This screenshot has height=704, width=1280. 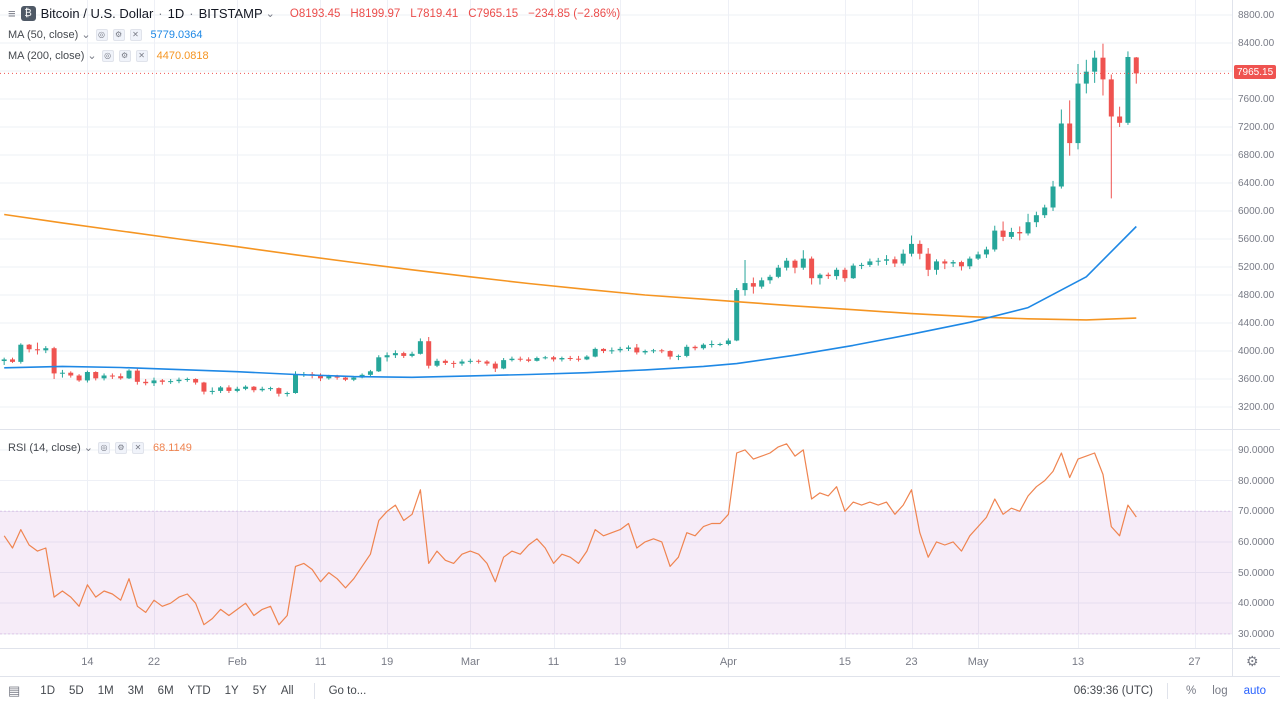 I want to click on layout-panel-icon: ▤, so click(x=14, y=690).